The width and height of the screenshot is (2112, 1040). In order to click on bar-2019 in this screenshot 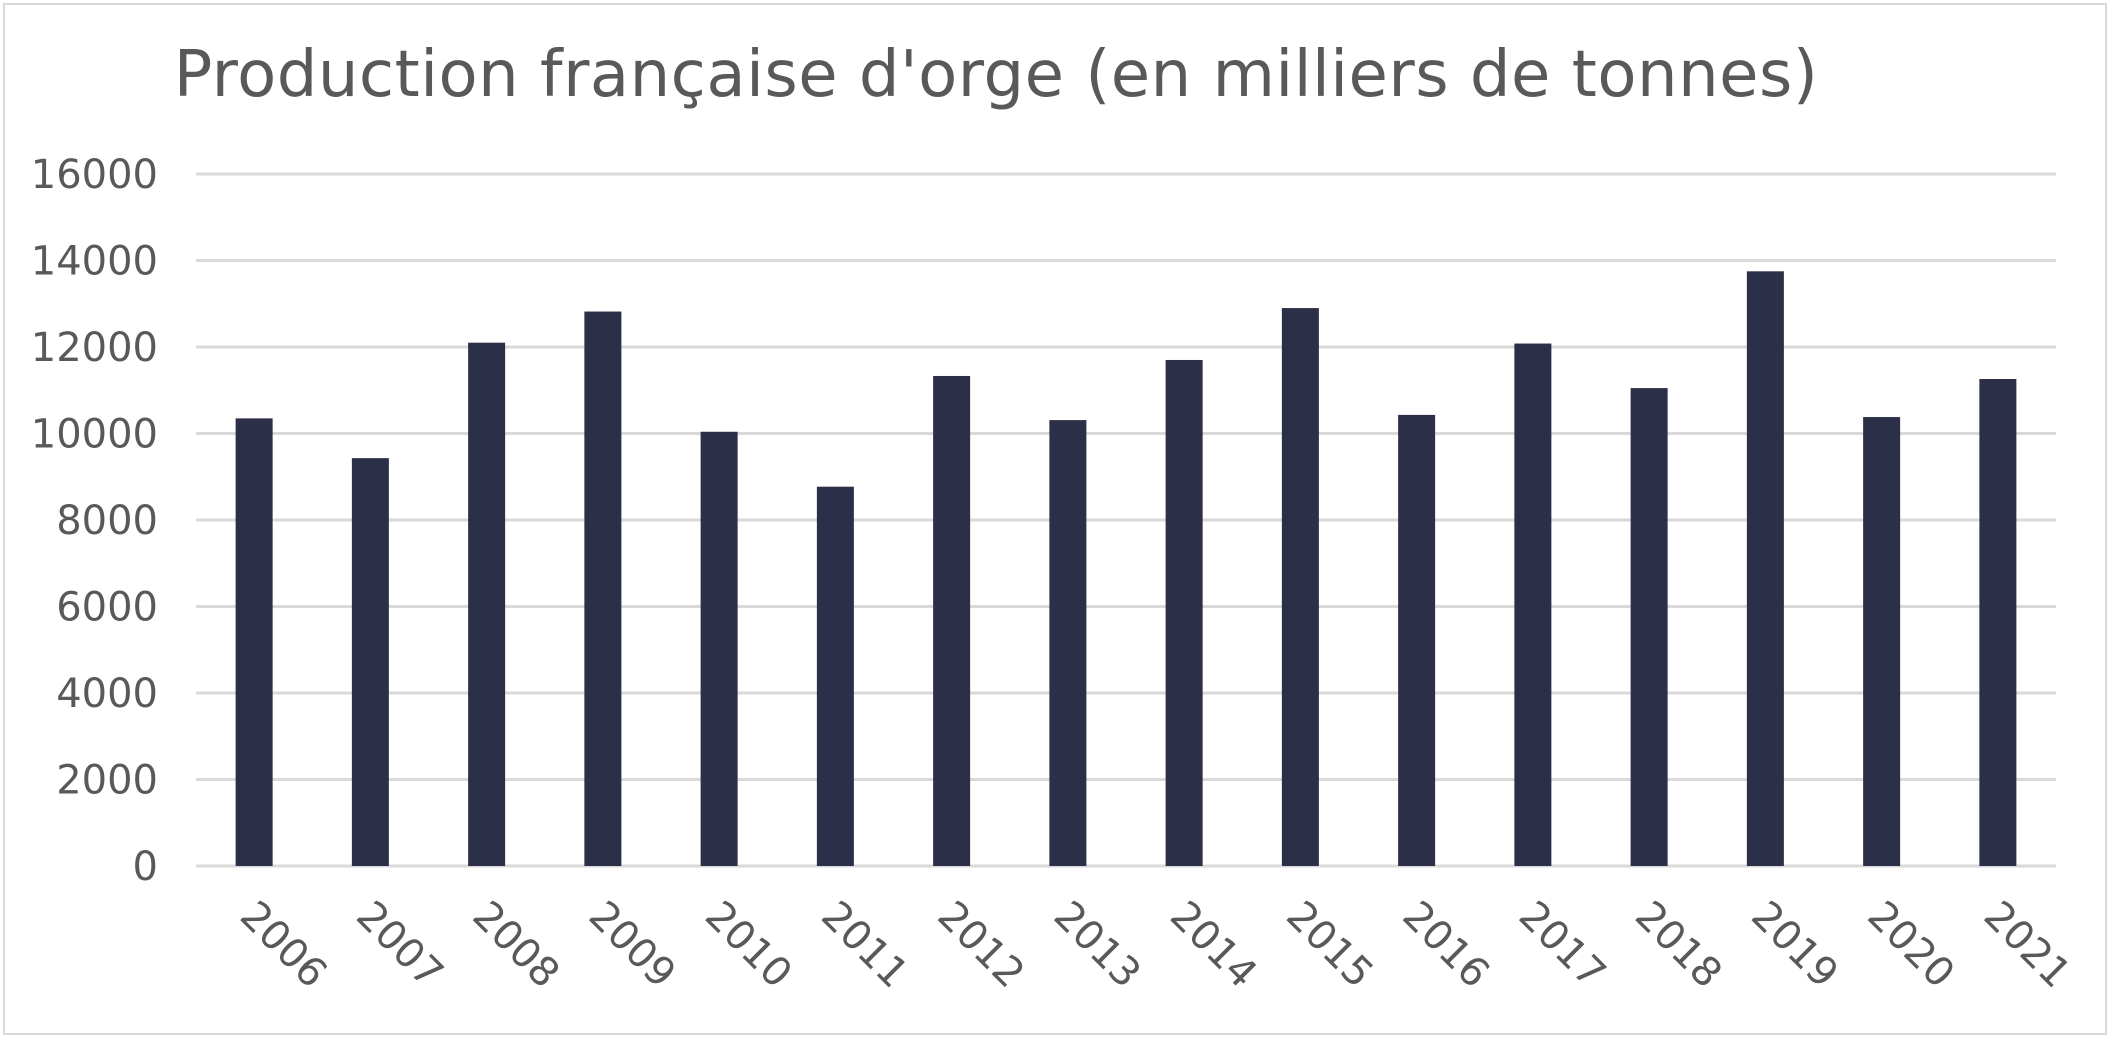, I will do `click(1765, 568)`.